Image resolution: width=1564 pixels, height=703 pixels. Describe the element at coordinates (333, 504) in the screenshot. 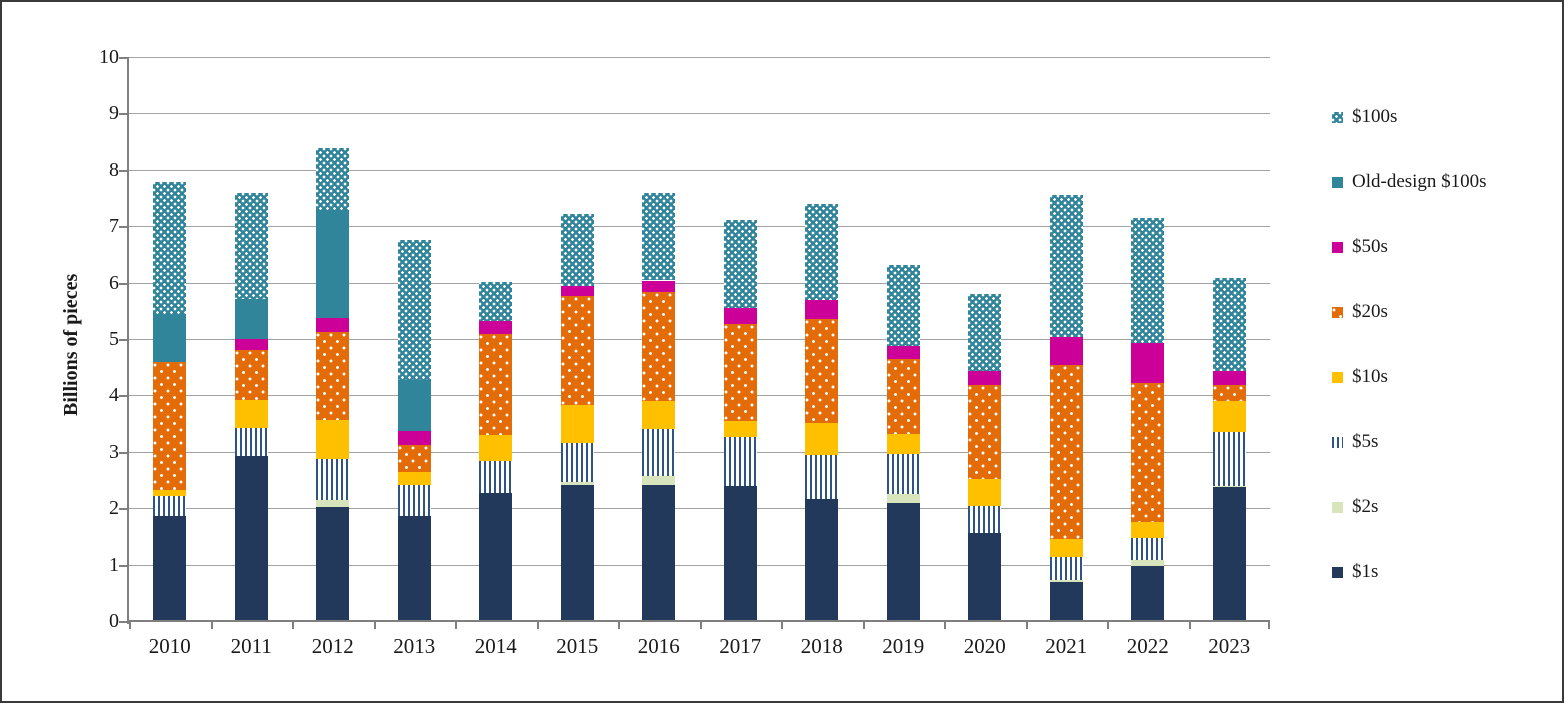

I see `bar-segment-s2-2012` at that location.